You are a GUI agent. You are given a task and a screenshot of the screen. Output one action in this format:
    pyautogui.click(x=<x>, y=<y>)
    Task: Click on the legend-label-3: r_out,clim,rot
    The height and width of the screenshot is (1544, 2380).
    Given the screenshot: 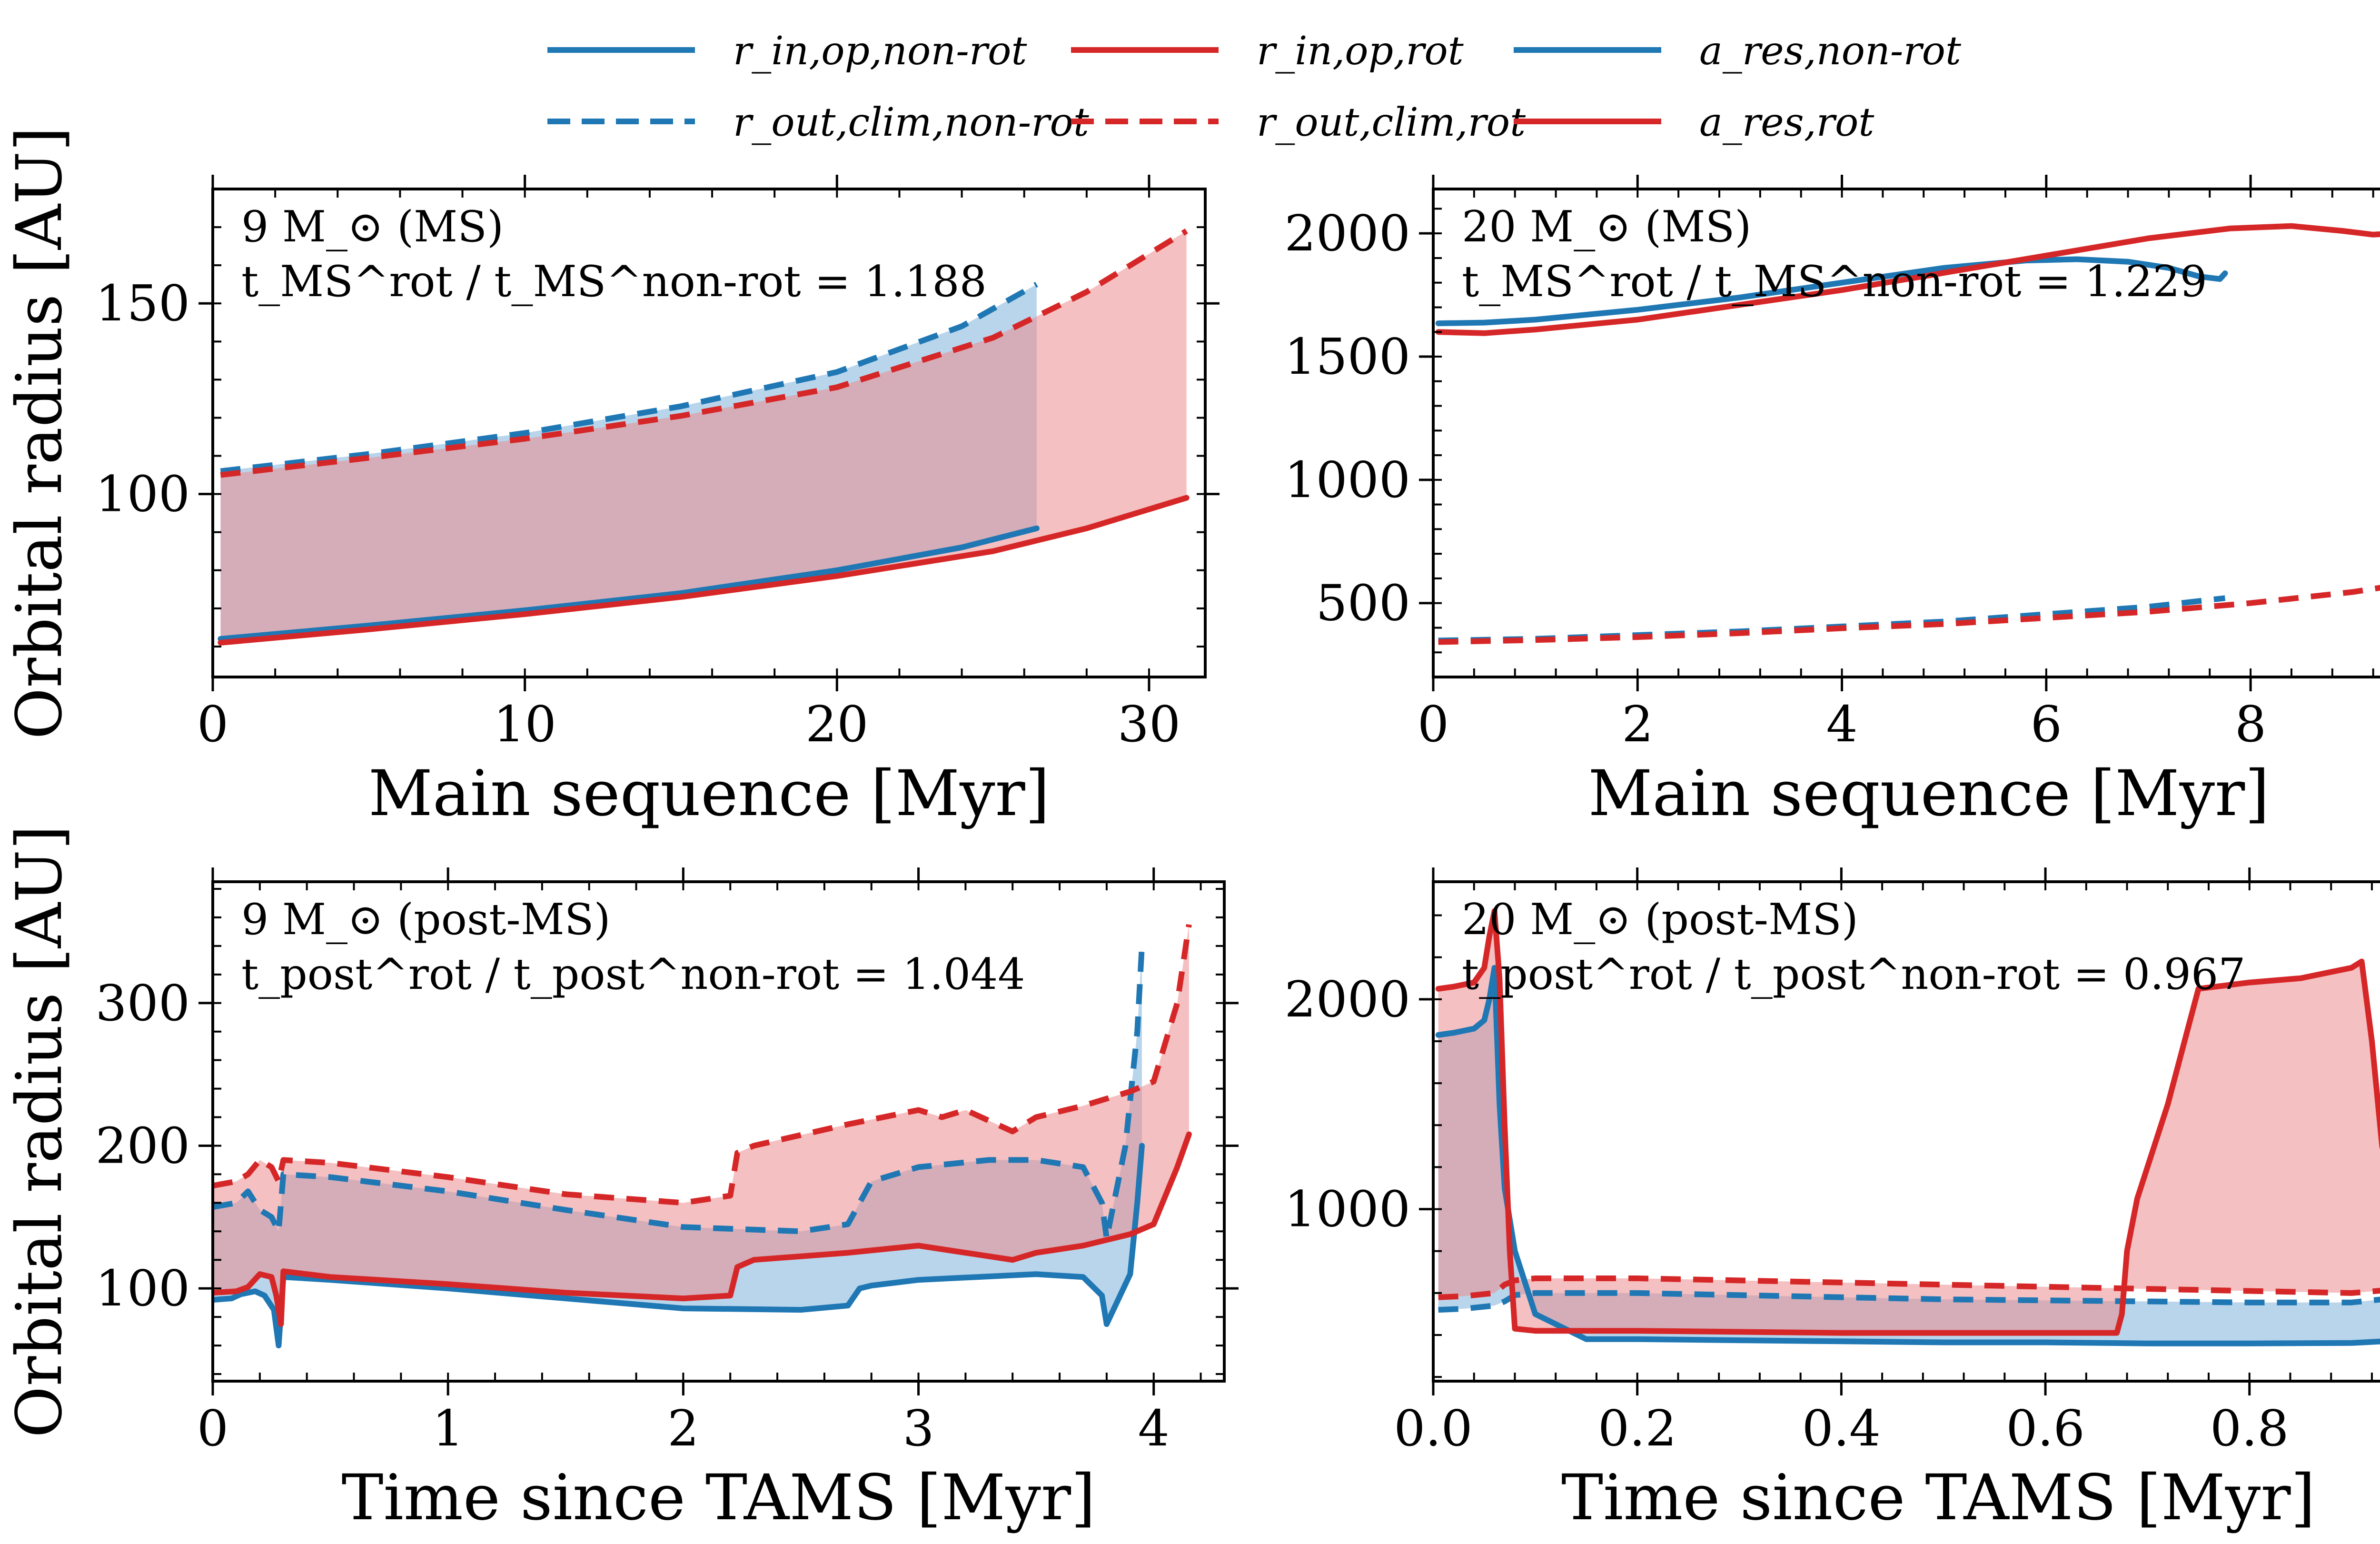 What is the action you would take?
    pyautogui.click(x=1391, y=122)
    